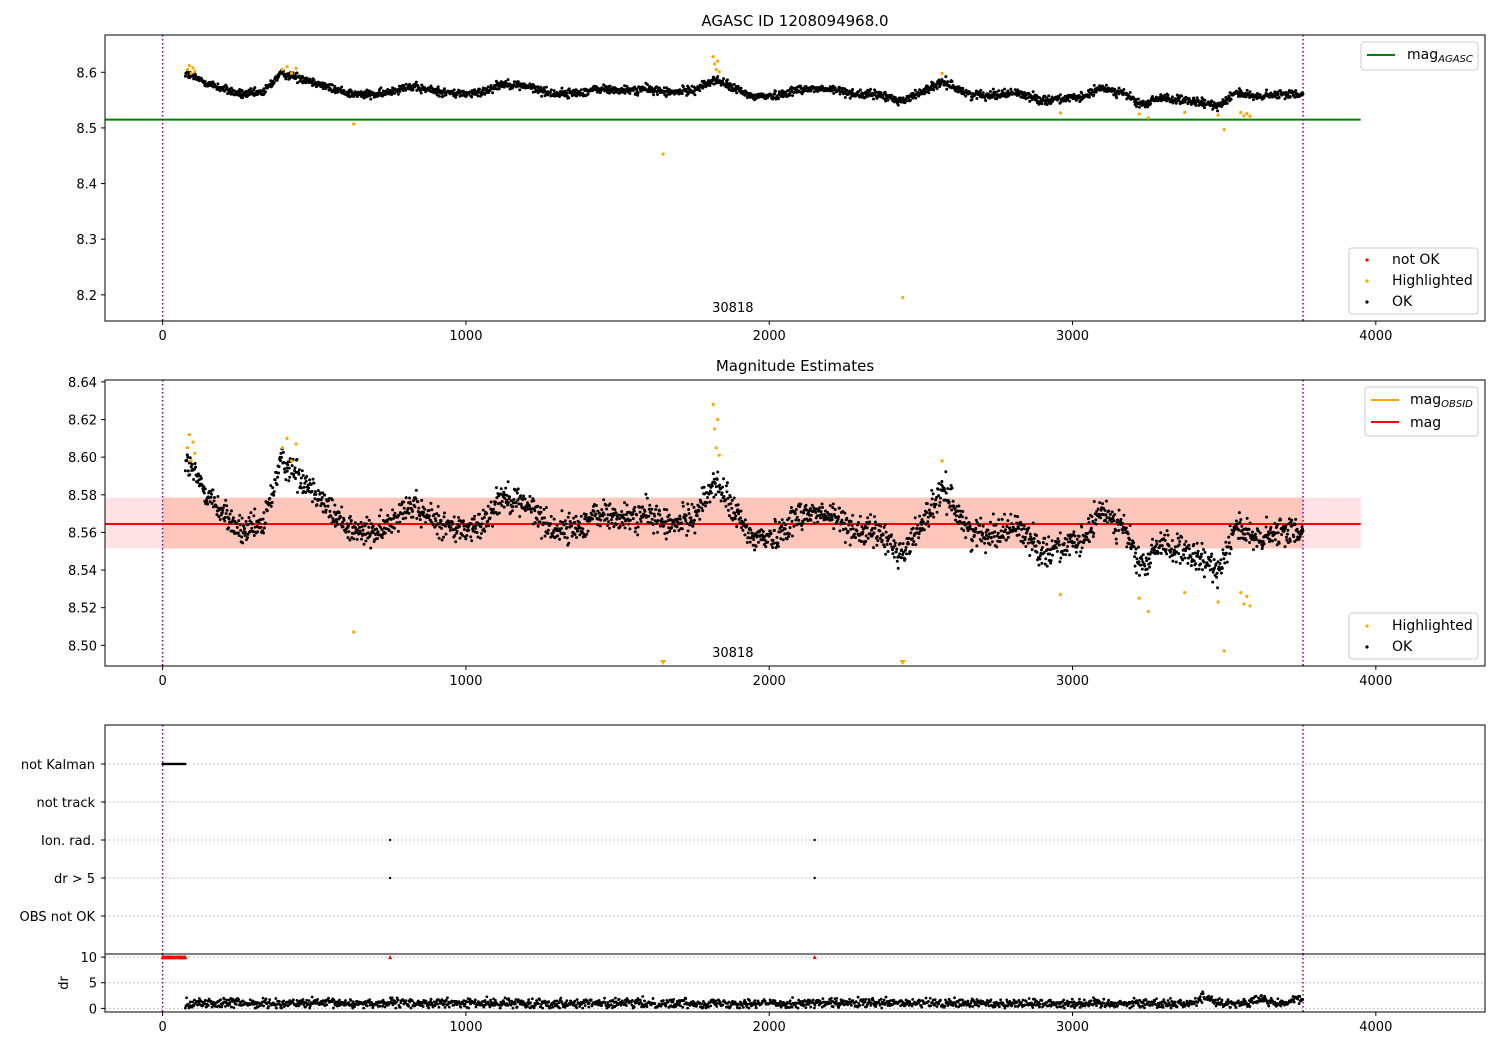  I want to click on x-tick-label: 1000, so click(465, 681).